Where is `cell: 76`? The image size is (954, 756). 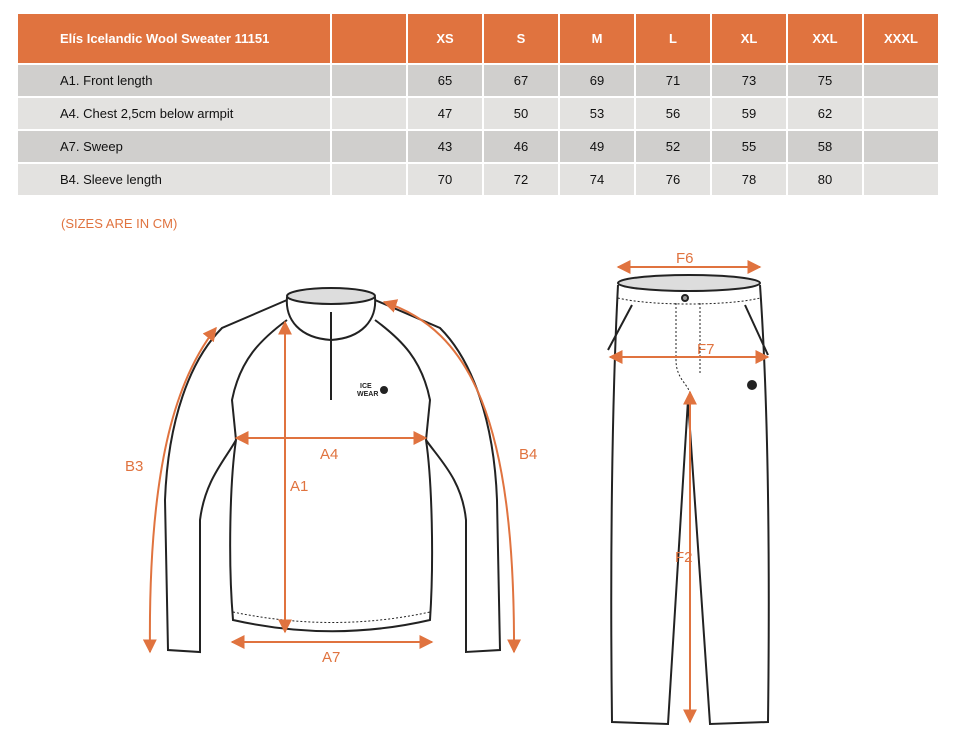 cell: 76 is located at coordinates (673, 179).